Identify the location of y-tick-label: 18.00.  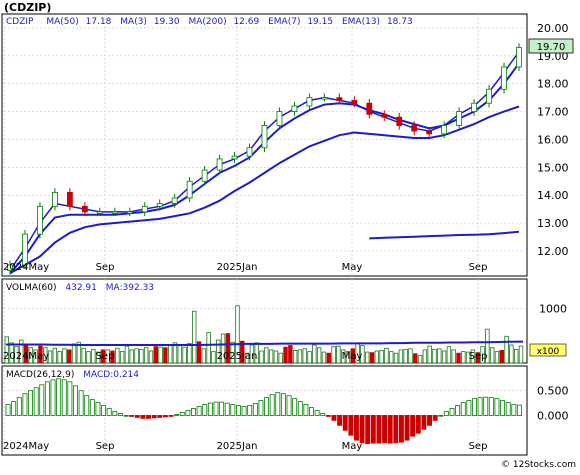
(553, 84).